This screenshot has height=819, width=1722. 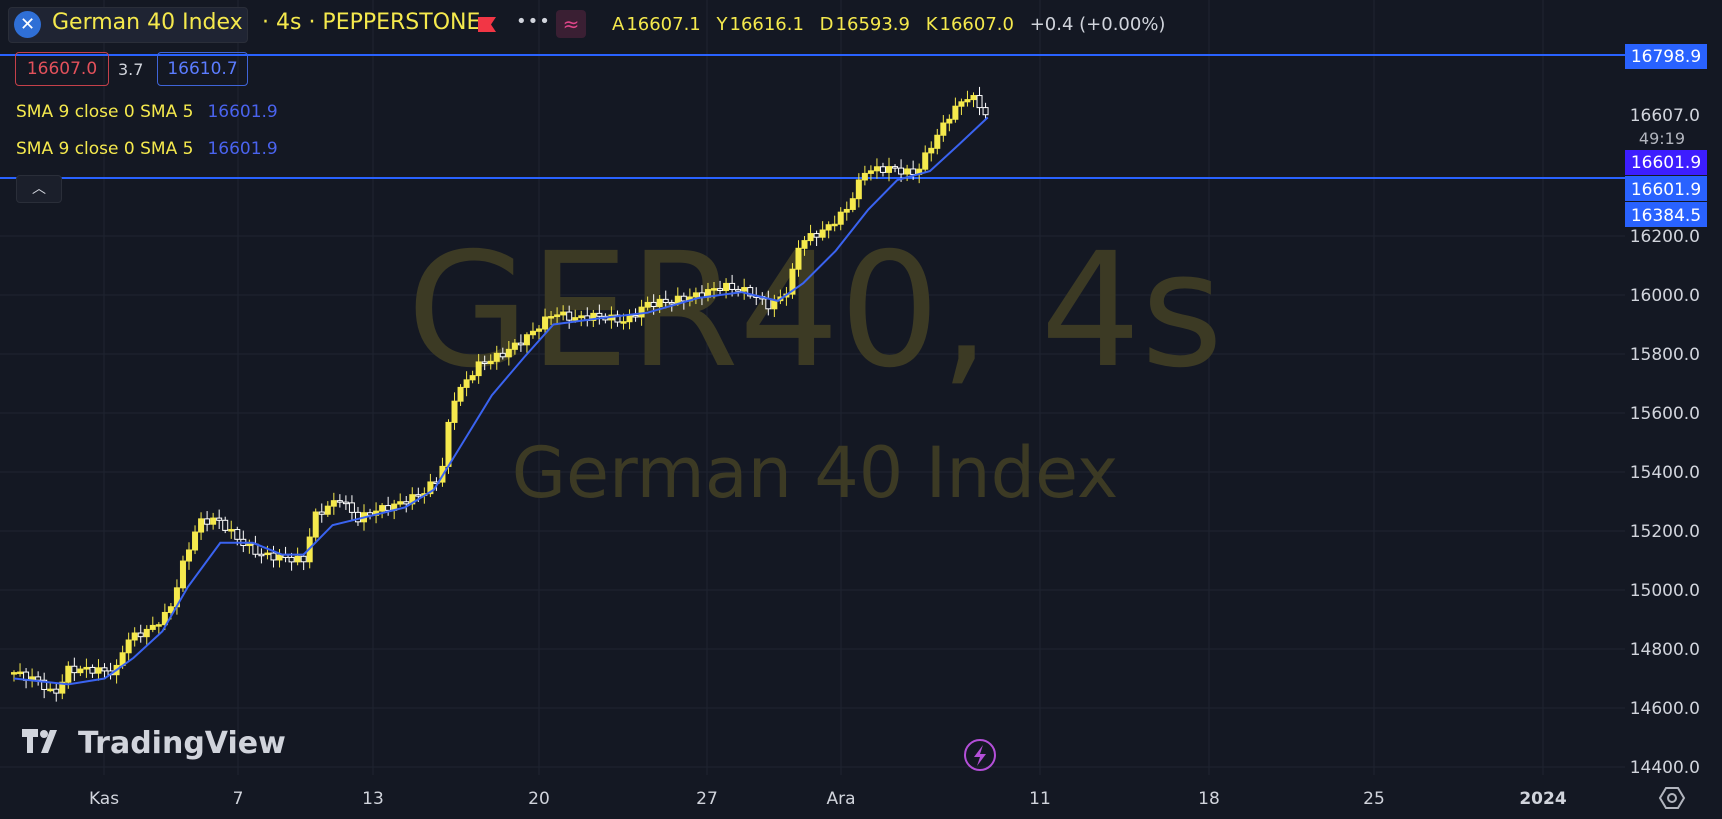 I want to click on ohlc-key-high: Y, so click(x=722, y=24).